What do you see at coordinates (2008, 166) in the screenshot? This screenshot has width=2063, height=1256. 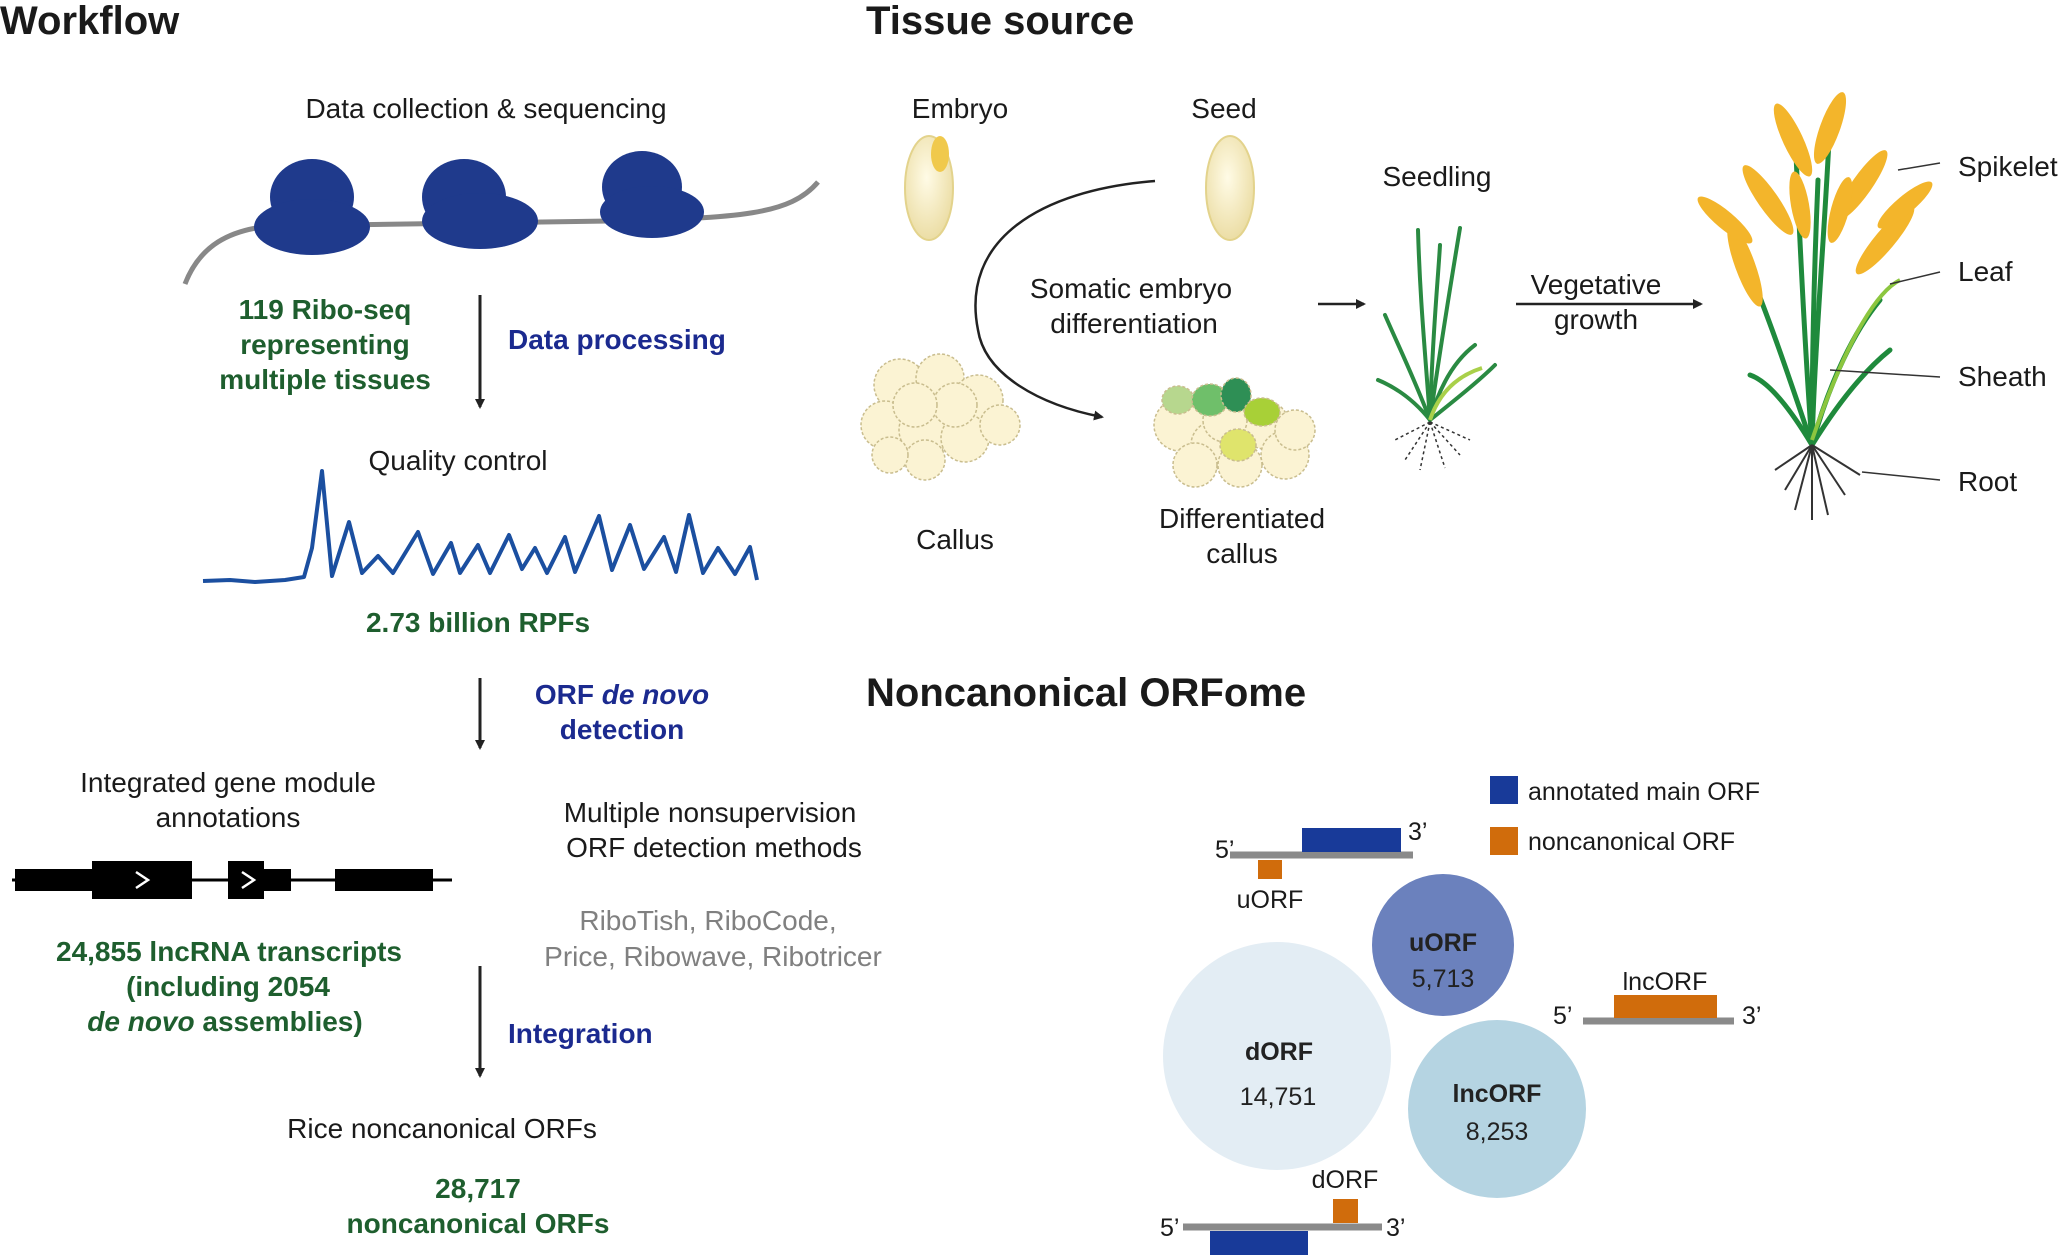 I see `spikelet-label: Spikelet` at bounding box center [2008, 166].